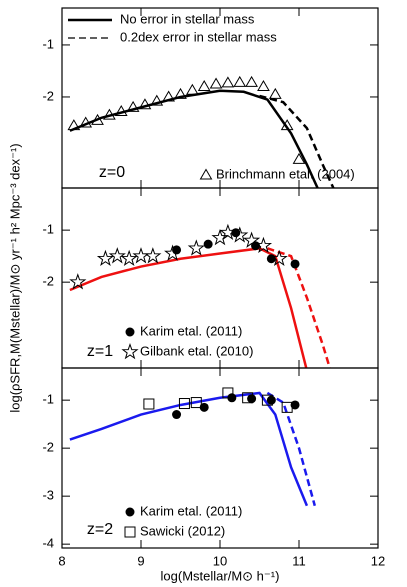 The image size is (407, 587). I want to click on x-tick-label: 8, so click(61, 560).